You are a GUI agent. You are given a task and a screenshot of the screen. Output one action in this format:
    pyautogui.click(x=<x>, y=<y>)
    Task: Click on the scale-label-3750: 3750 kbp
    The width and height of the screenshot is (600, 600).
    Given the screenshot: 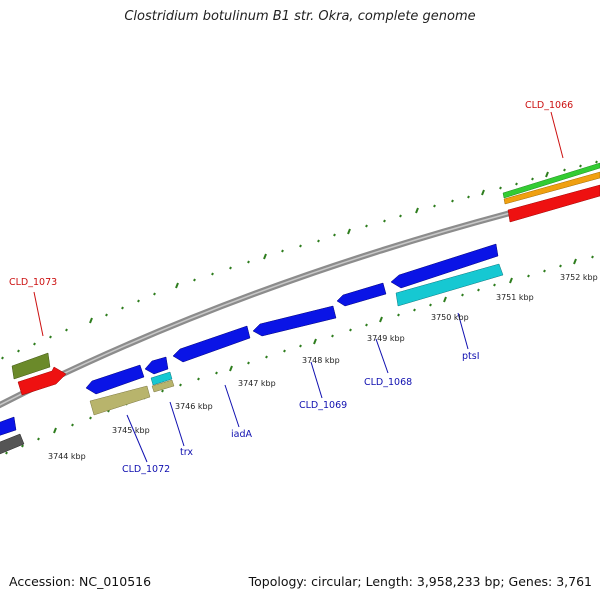 What is the action you would take?
    pyautogui.click(x=450, y=317)
    